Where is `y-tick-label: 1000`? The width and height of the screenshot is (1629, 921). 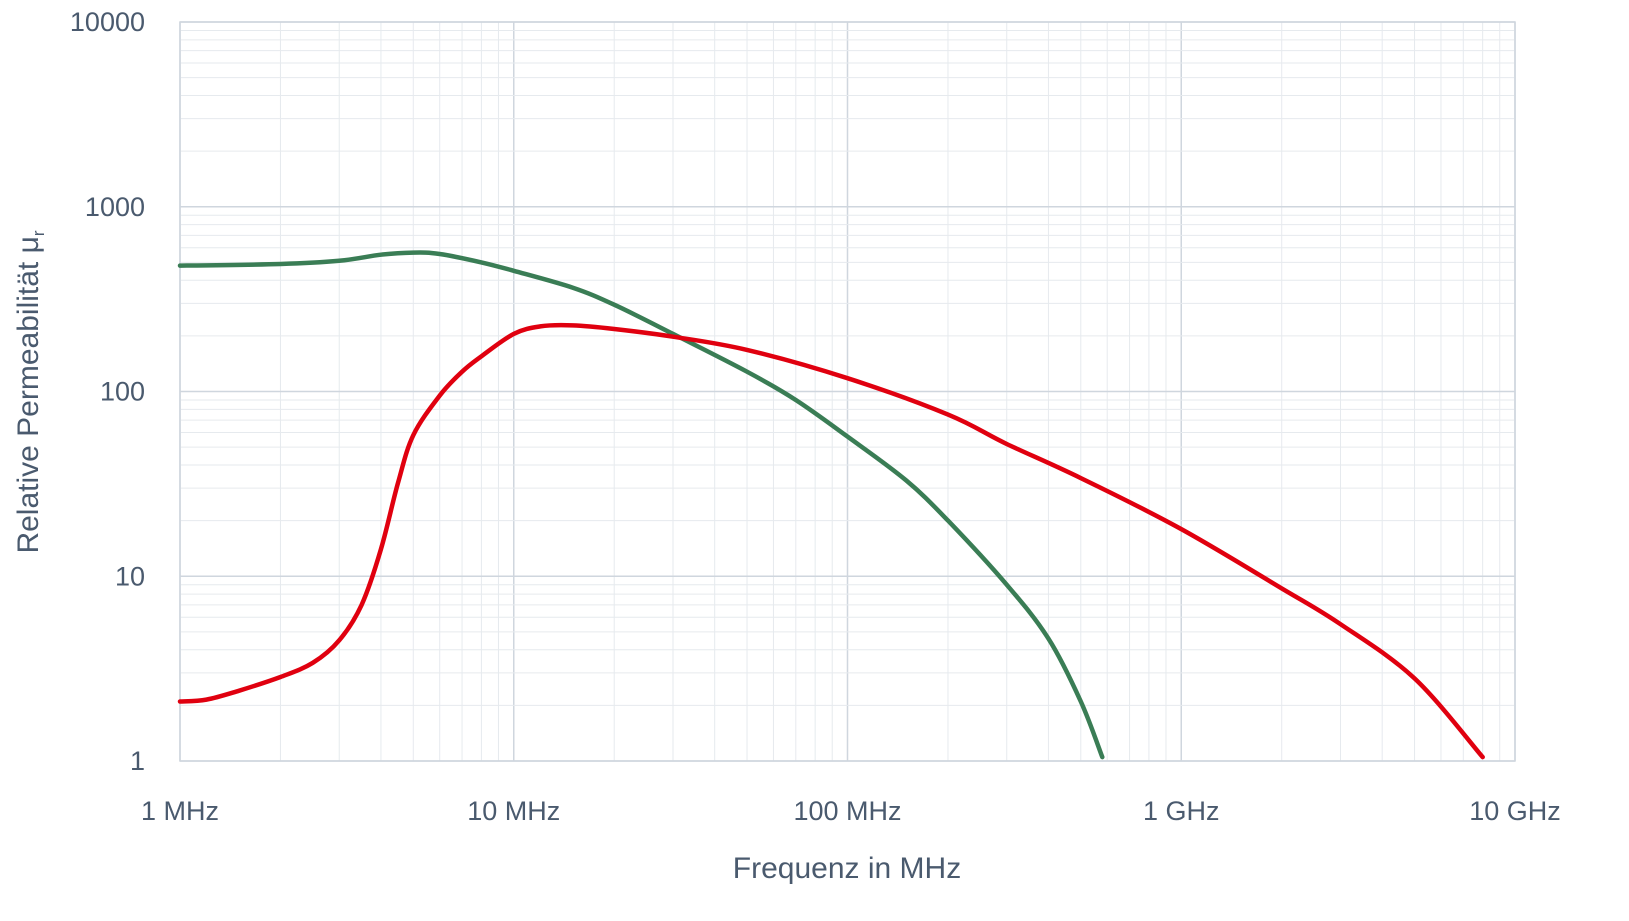
y-tick-label: 1000 is located at coordinates (115, 207).